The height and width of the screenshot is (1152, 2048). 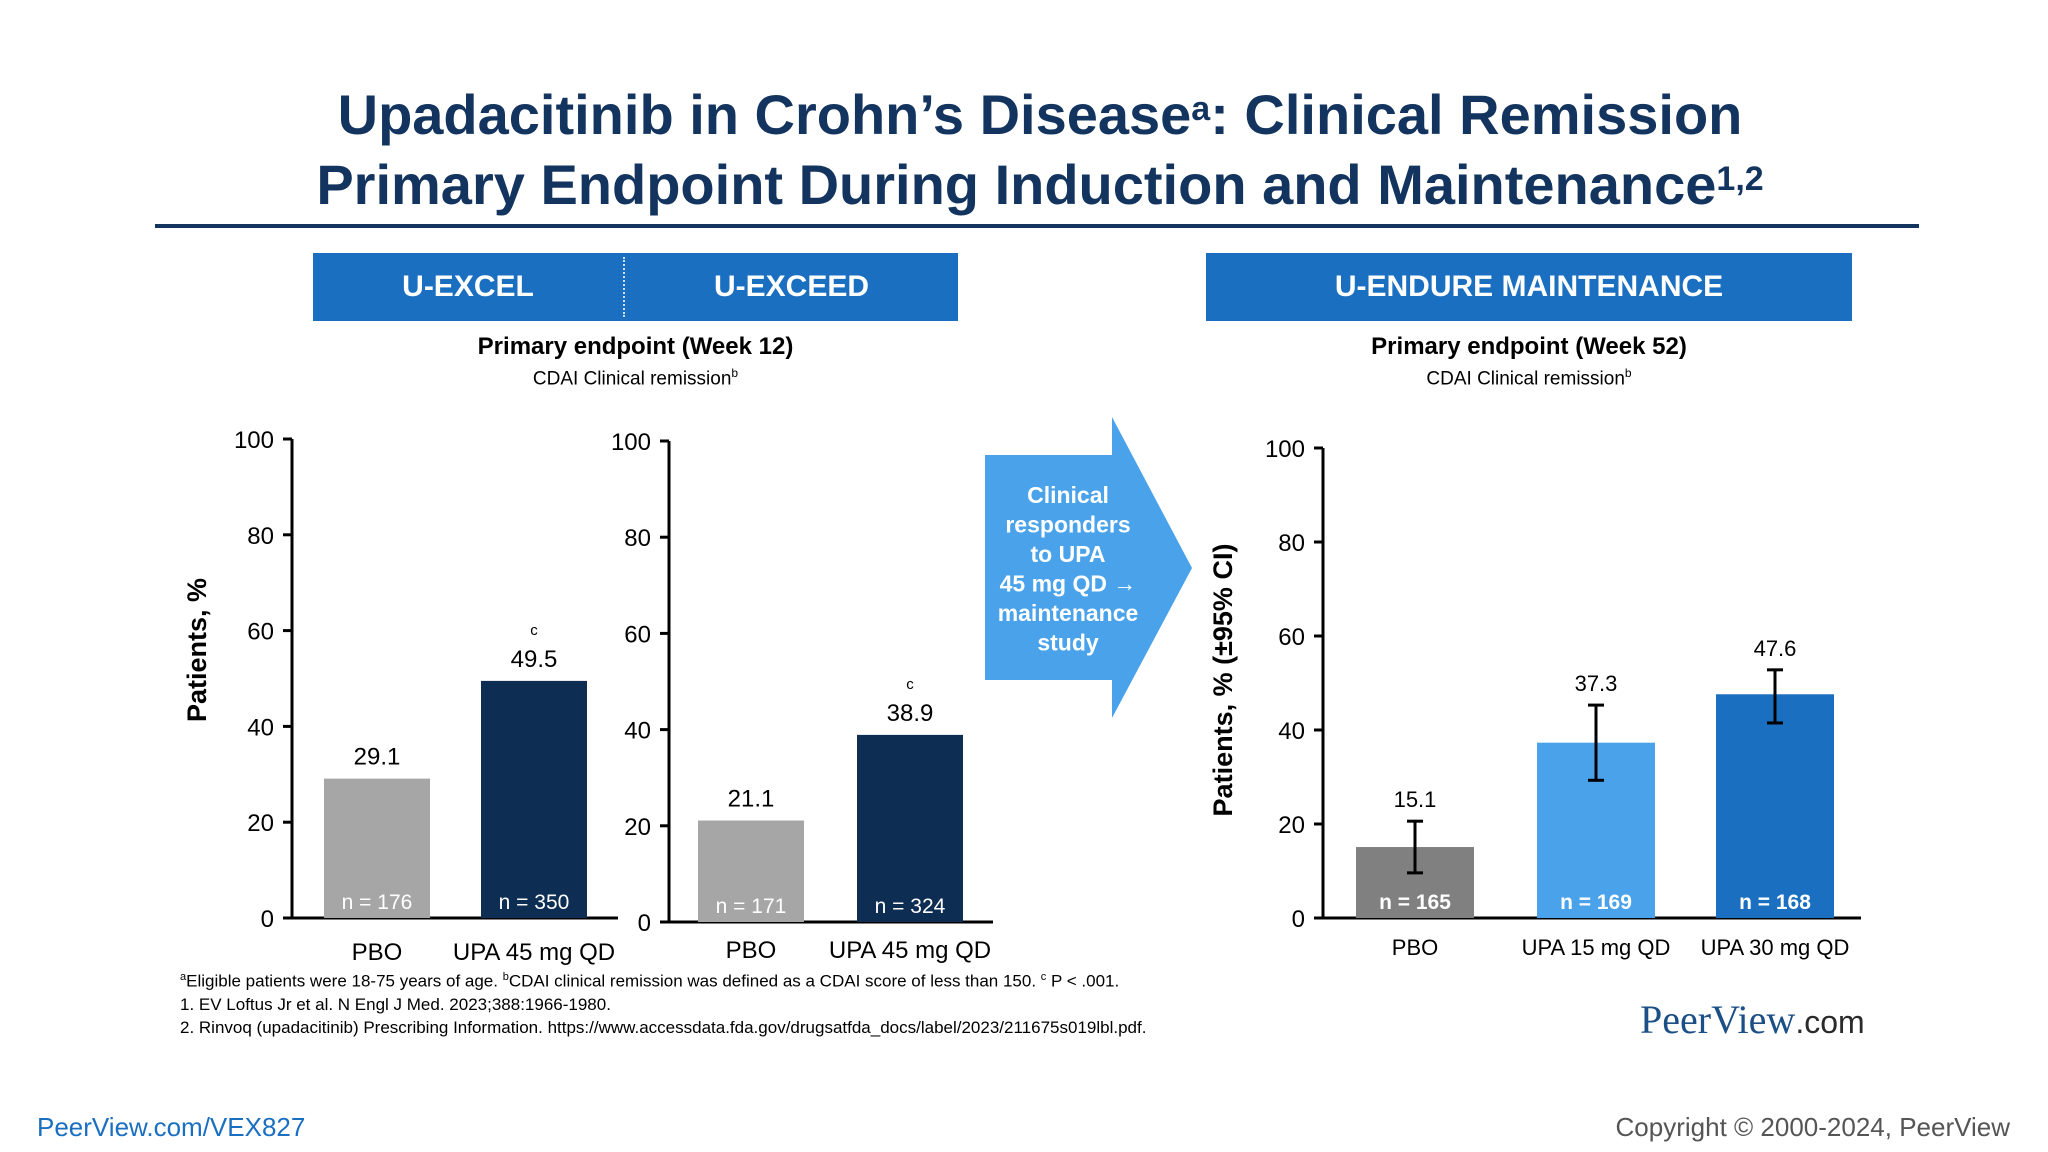 I want to click on x-category-label: UPA 30 mg QD, so click(x=1775, y=947).